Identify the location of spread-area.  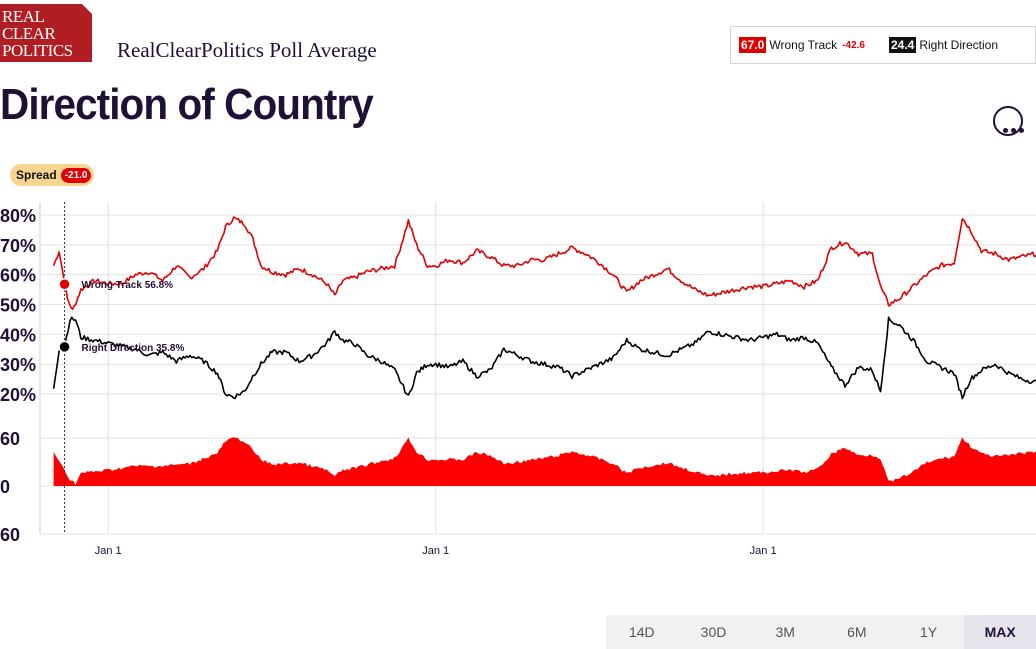
(544, 461).